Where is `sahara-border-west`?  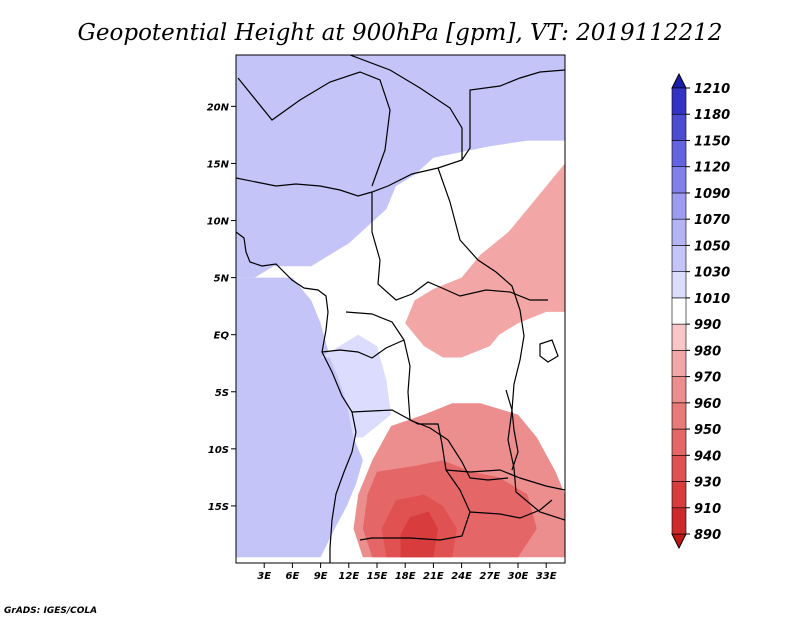 sahara-border-west is located at coordinates (314, 129).